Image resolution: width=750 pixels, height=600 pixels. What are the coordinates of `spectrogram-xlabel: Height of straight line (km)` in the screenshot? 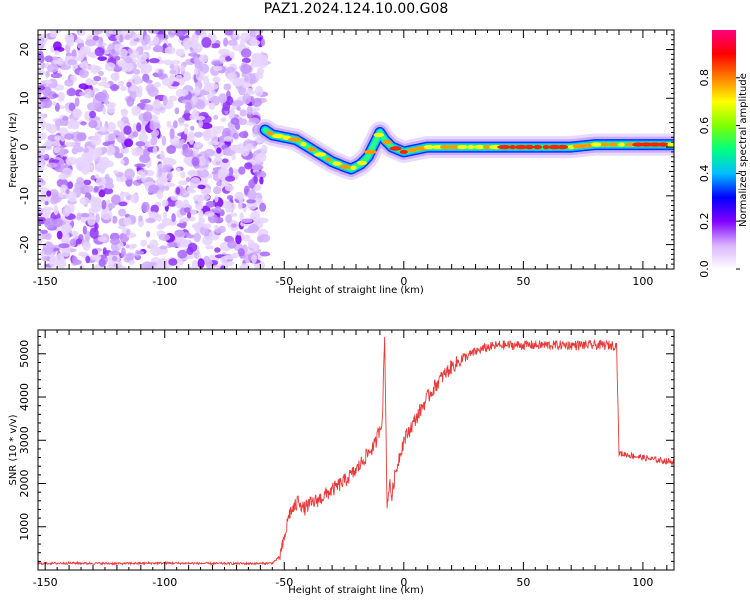 It's located at (356, 290).